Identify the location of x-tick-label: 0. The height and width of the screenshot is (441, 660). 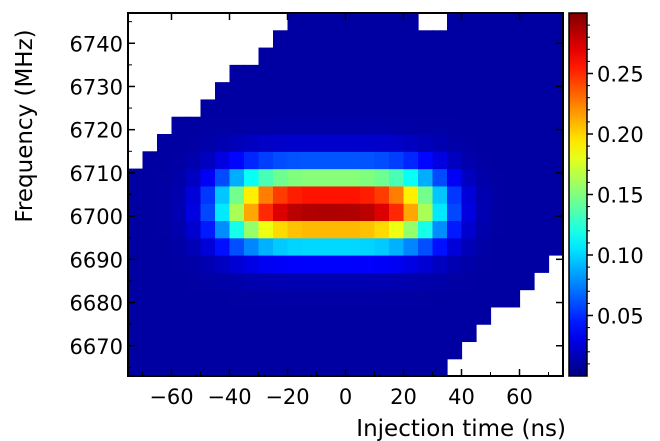
(345, 397).